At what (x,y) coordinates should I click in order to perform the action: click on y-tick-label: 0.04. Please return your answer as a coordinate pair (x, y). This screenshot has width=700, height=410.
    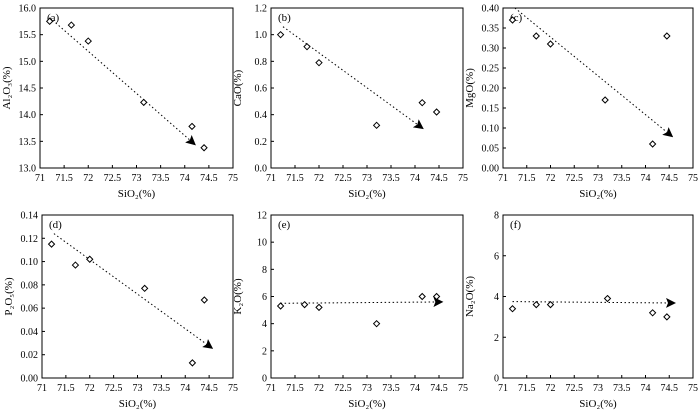
    Looking at the image, I should click on (30, 332).